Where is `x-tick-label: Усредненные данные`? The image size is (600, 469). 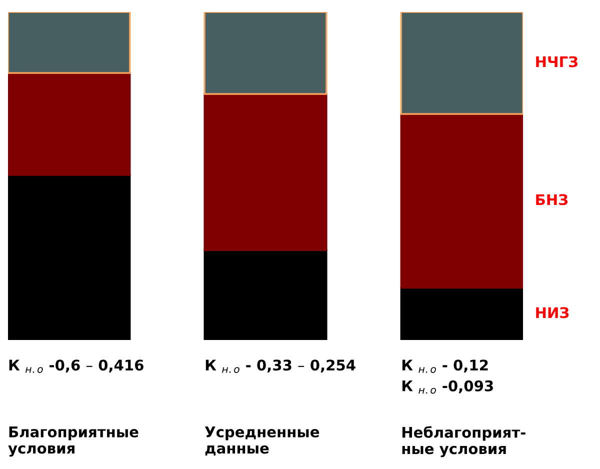
x-tick-label: Усредненные данные is located at coordinates (262, 441).